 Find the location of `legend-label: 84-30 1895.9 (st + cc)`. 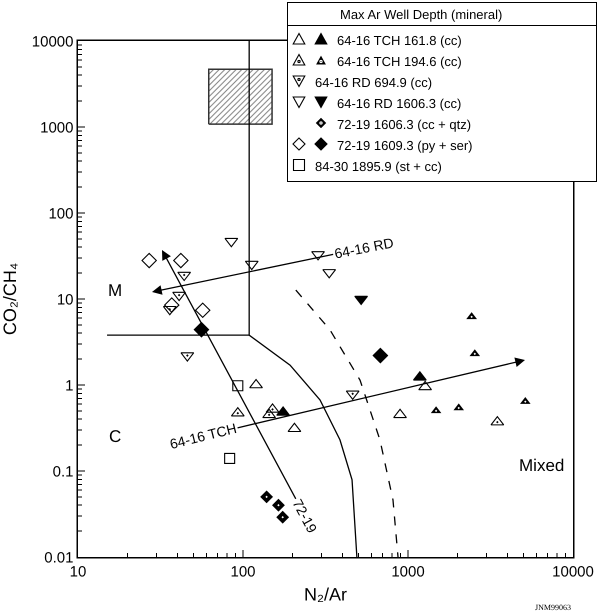

legend-label: 84-30 1895.9 (st + cc) is located at coordinates (378, 167).